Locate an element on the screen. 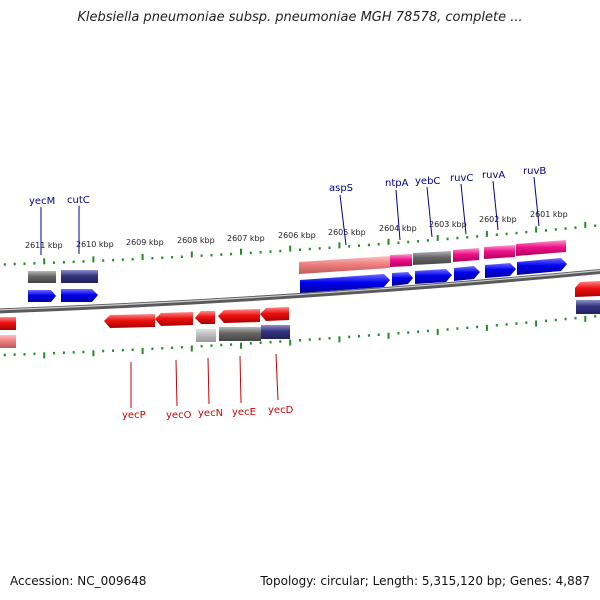  feature-bar-left-edge is located at coordinates (8, 341).